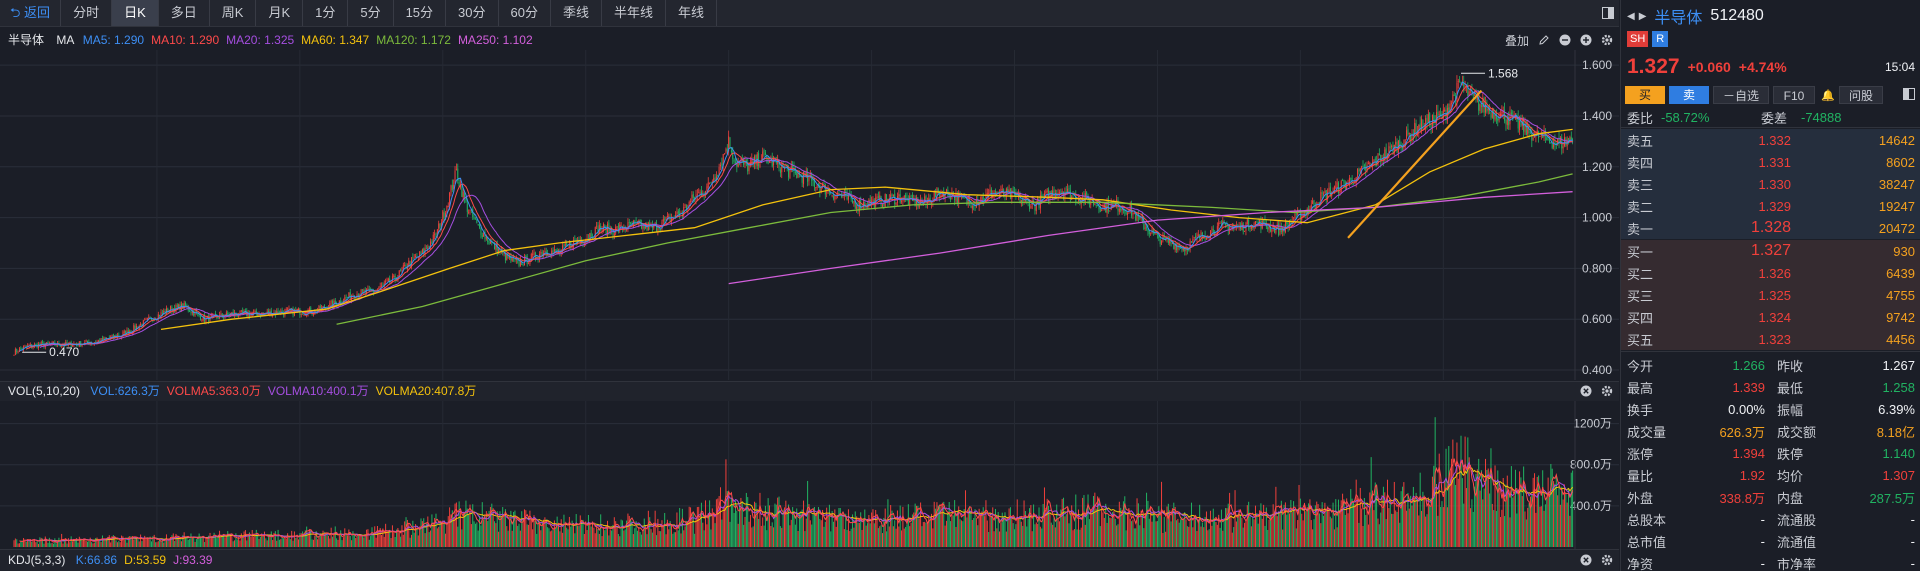 Image resolution: width=1920 pixels, height=571 pixels. Describe the element at coordinates (326, 13) in the screenshot. I see `period-tab-5: 1分` at that location.